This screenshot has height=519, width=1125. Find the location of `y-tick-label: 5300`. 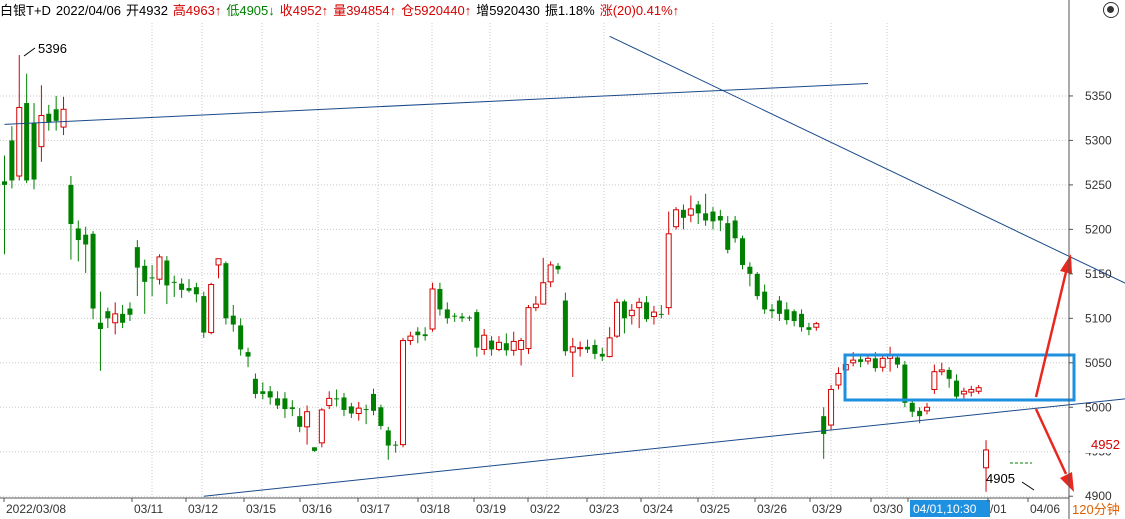

y-tick-label: 5300 is located at coordinates (1098, 140).